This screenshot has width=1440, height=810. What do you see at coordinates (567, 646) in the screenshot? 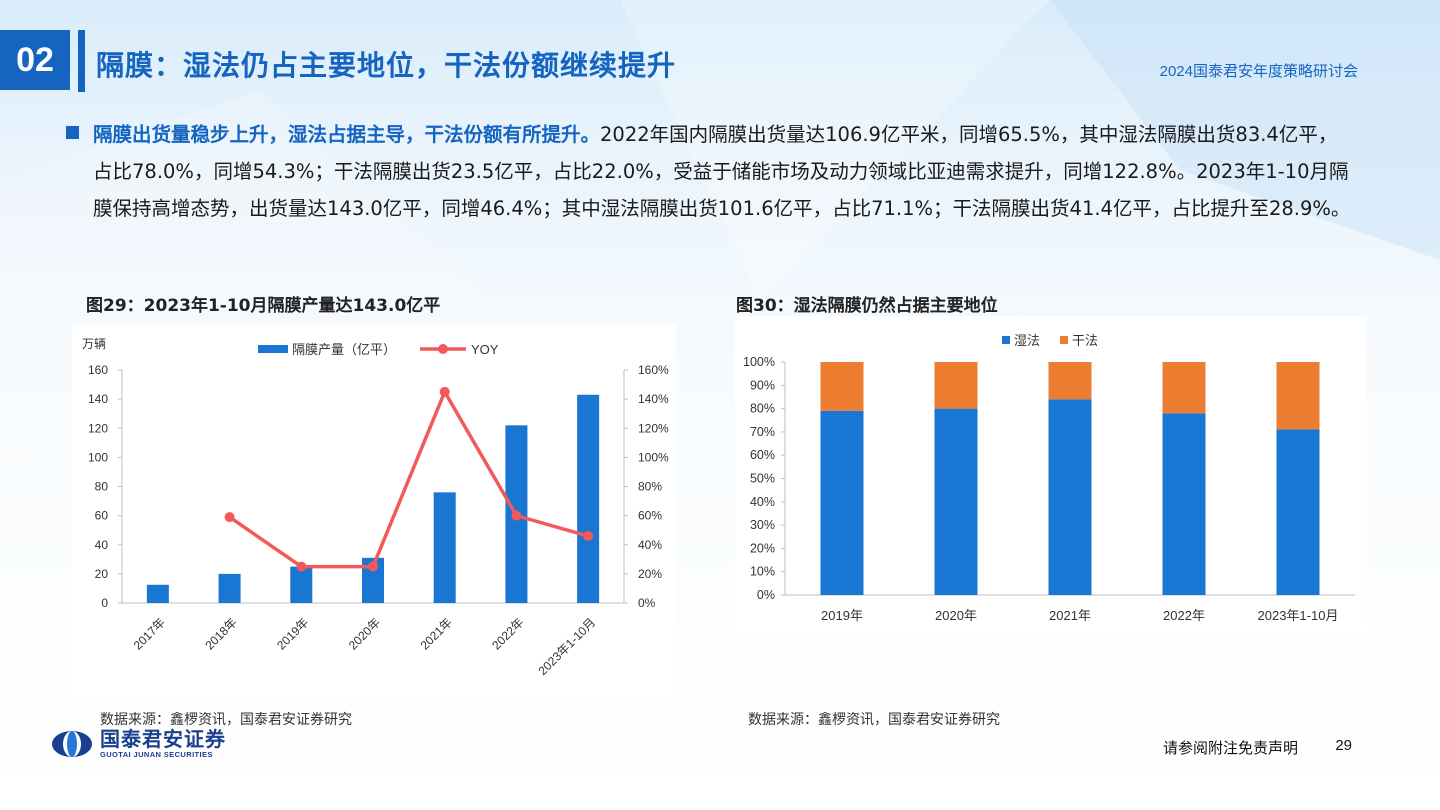
I see `chart-left-xtick: 2023年1-10月` at bounding box center [567, 646].